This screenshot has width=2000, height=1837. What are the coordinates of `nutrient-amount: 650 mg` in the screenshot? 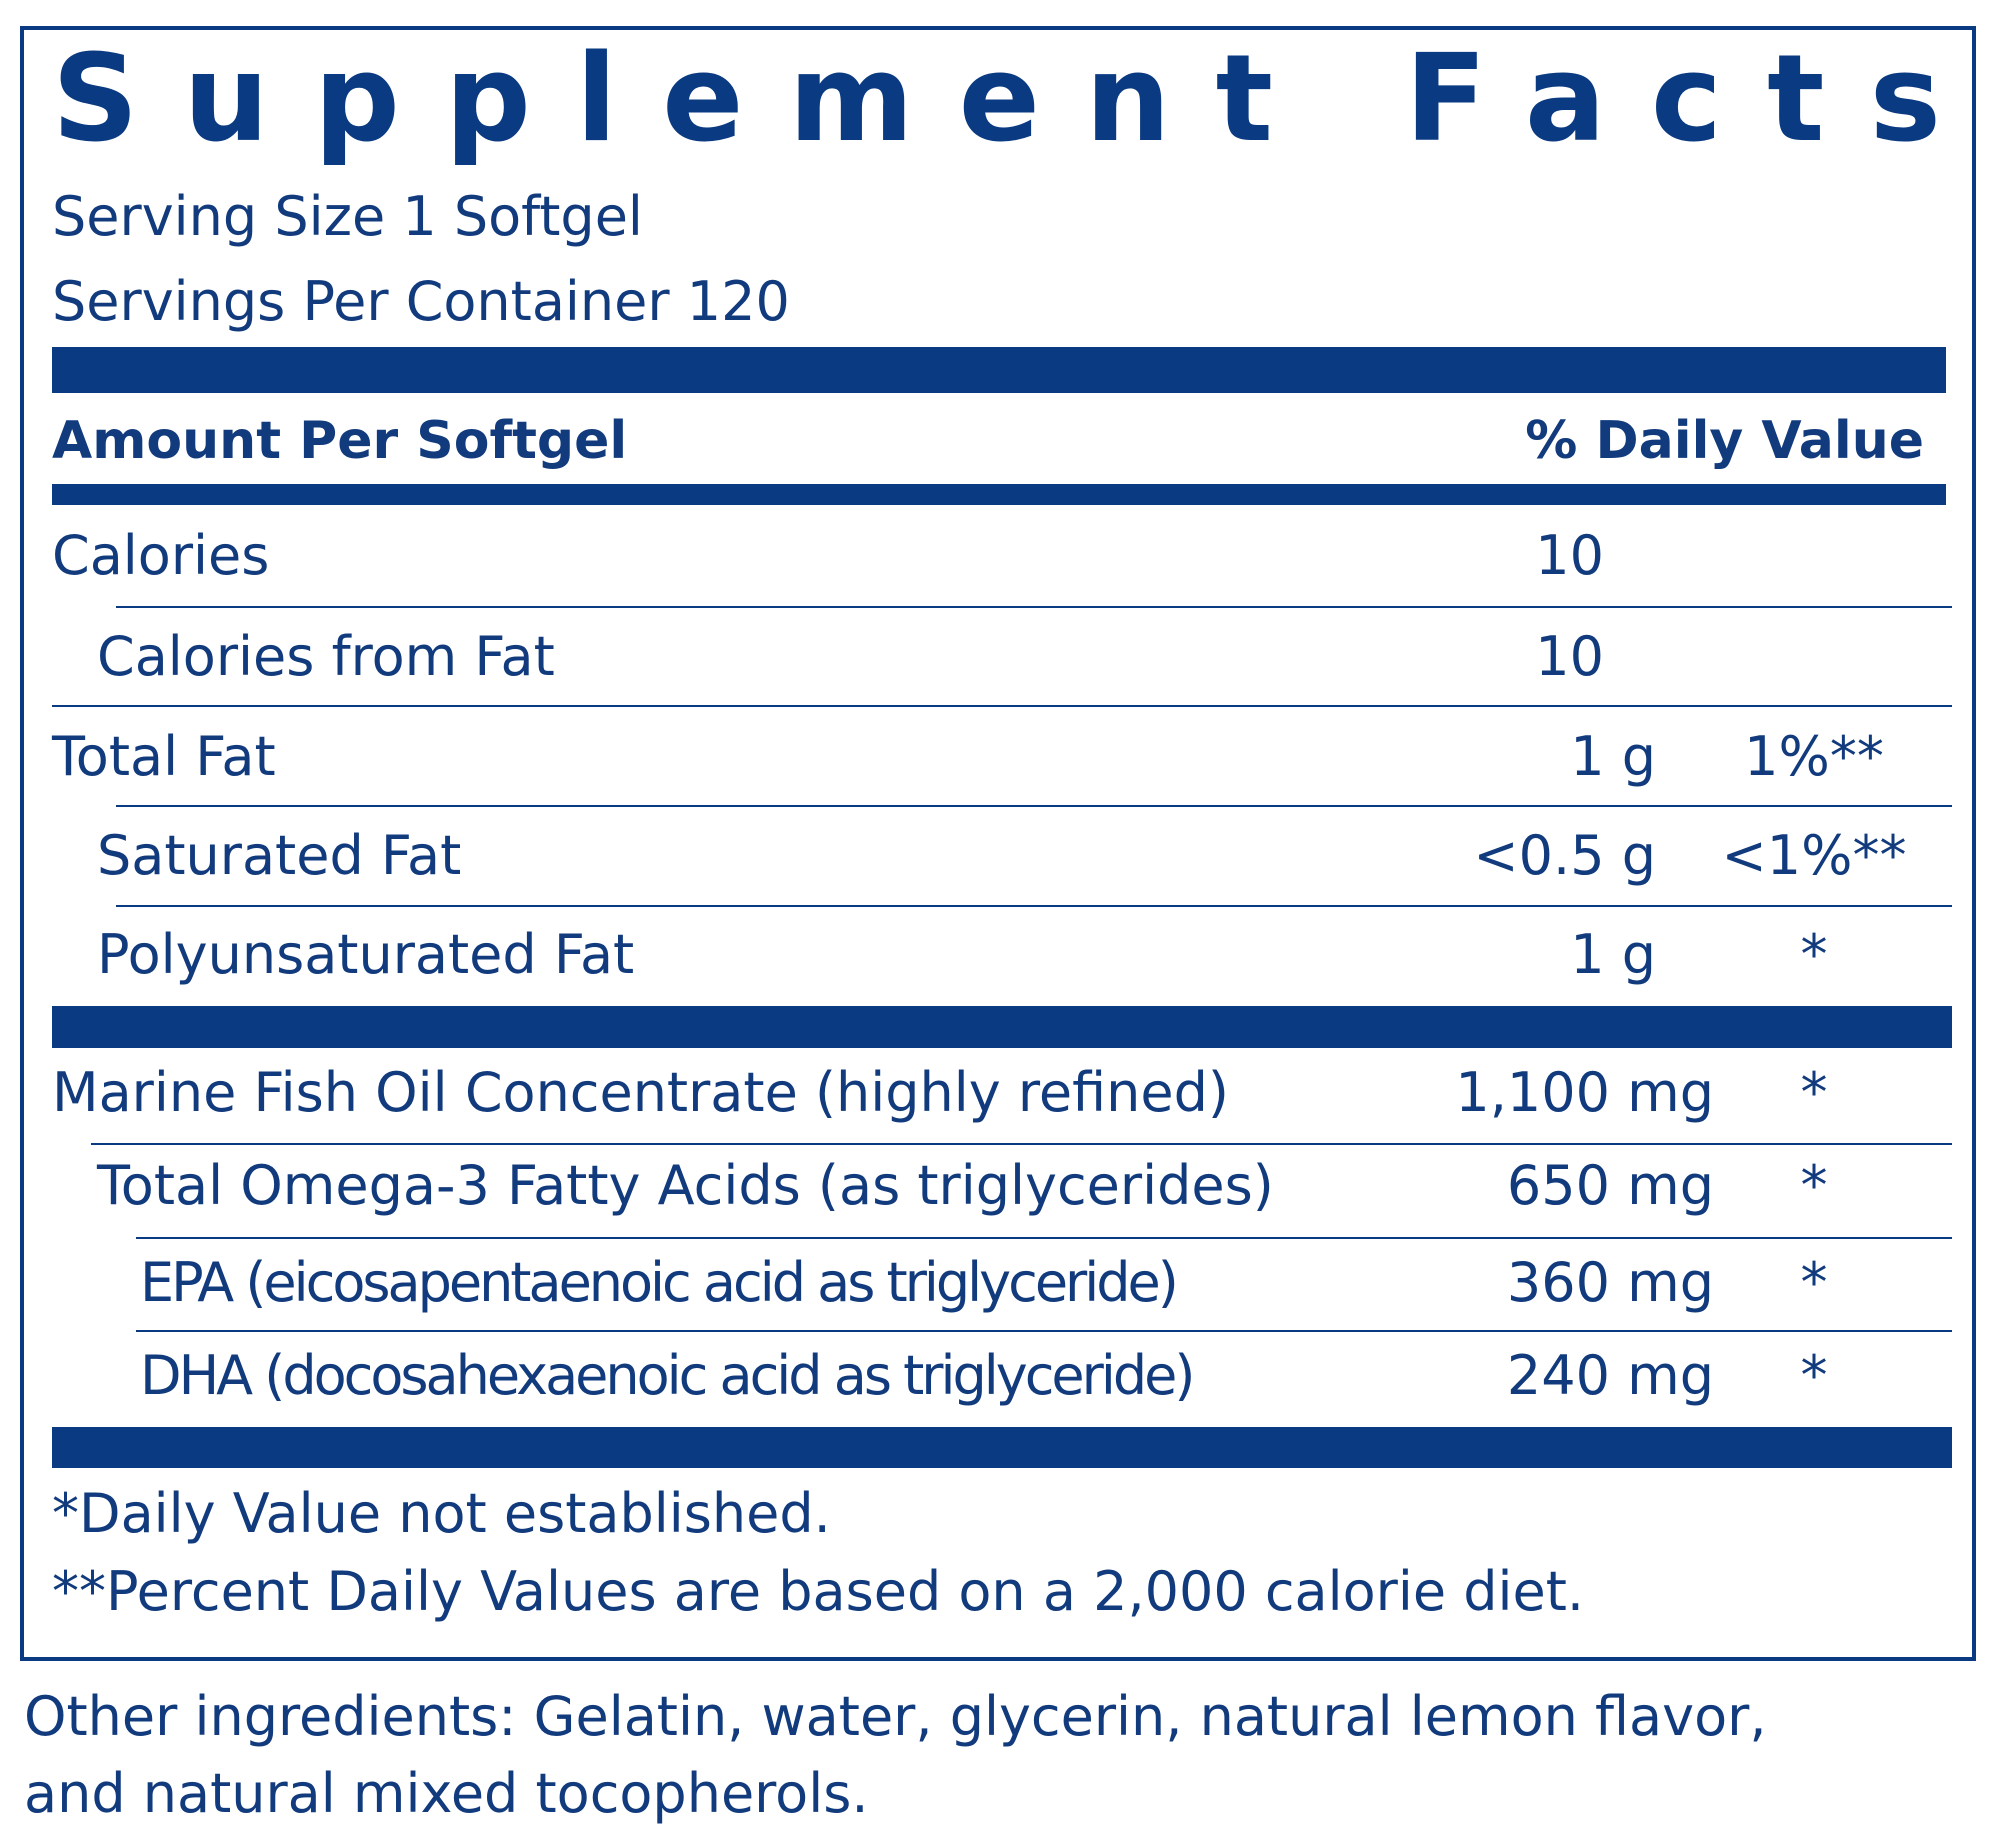 It's located at (1610, 1185).